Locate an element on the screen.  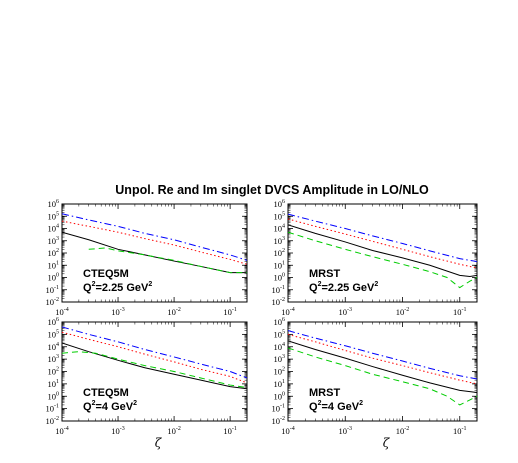
panel-pdf-label: CTEQ5M is located at coordinates (106, 274).